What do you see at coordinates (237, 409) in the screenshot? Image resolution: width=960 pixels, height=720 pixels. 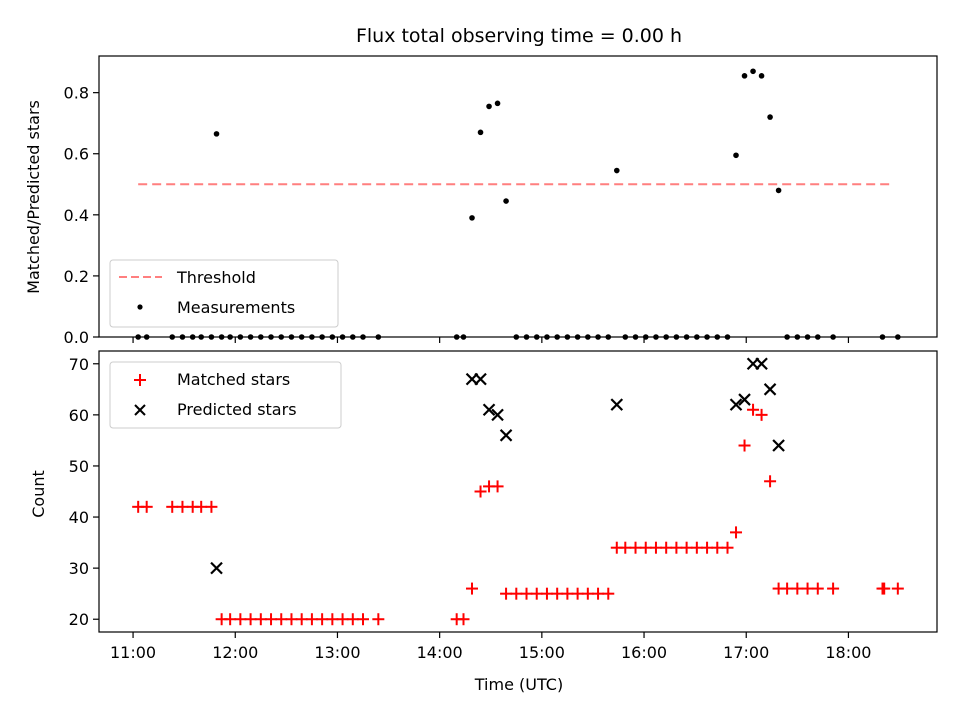 I see `legend-predicted-label: Predicted stars` at bounding box center [237, 409].